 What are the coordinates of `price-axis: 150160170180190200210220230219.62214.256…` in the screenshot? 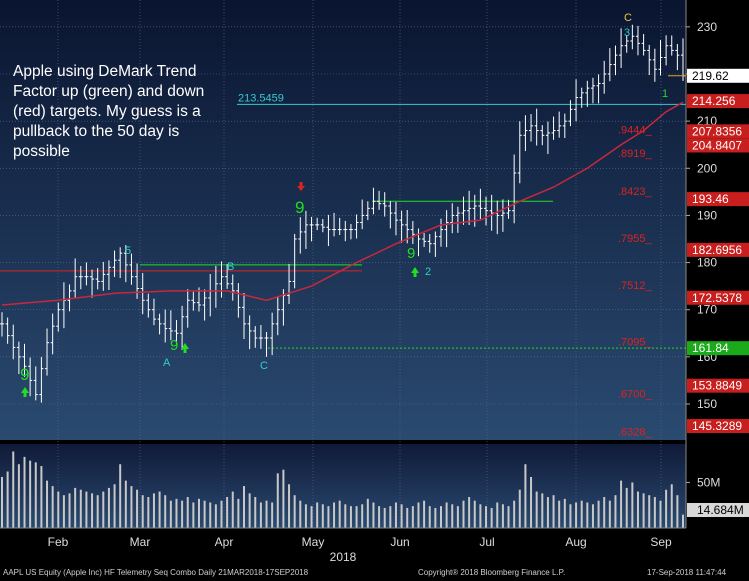 It's located at (708, 264).